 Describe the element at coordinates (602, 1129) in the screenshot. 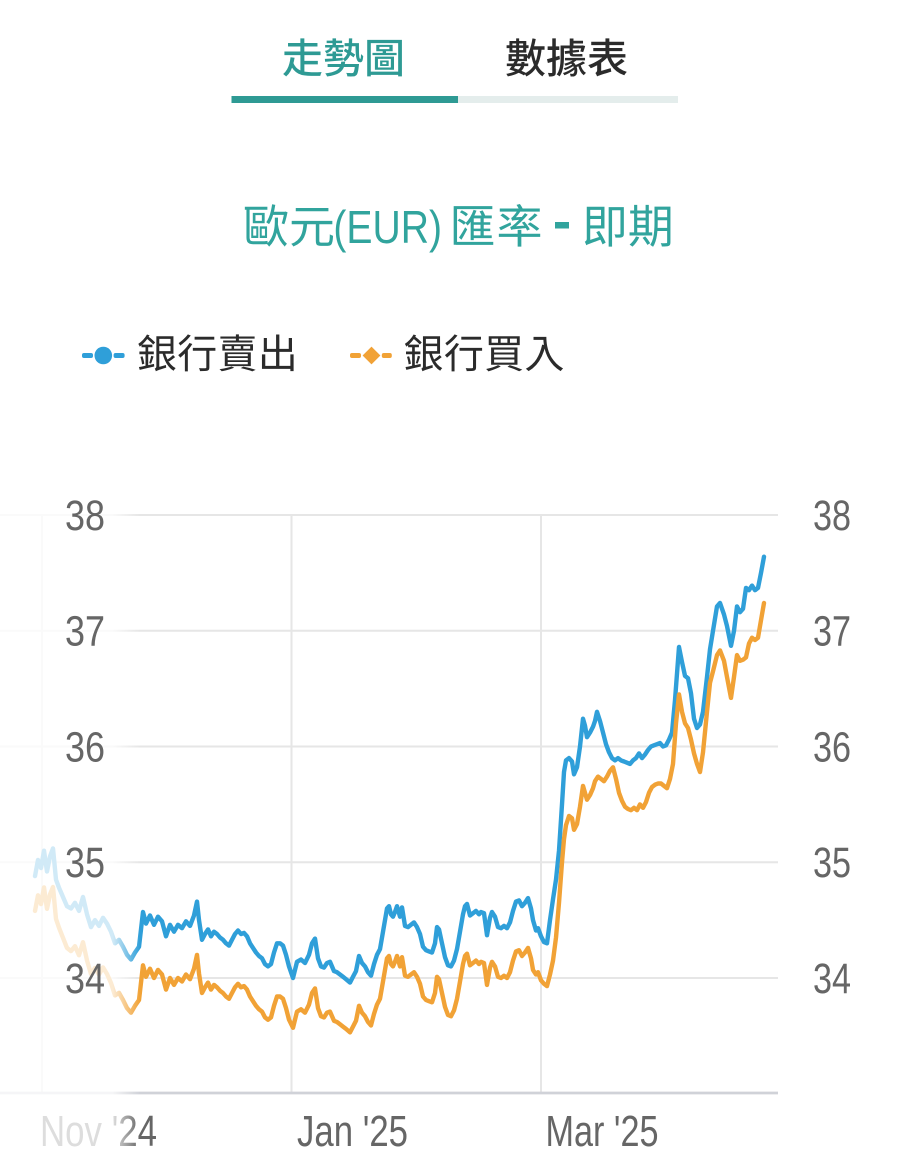

I see `svg-text: Mar '25` at that location.